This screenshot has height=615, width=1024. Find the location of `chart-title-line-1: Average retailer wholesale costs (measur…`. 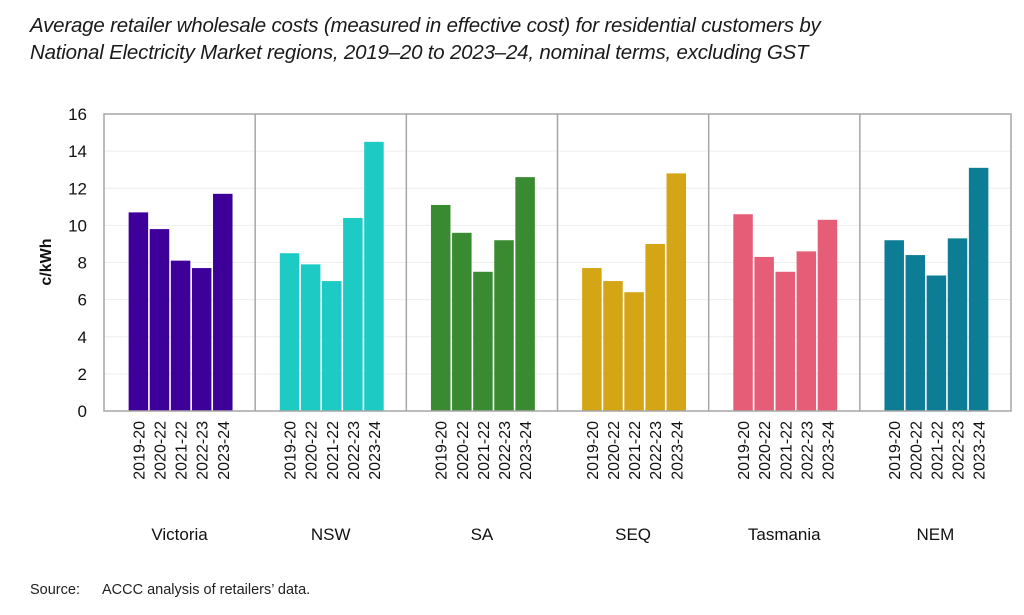

chart-title-line-1: Average retailer wholesale costs (measur… is located at coordinates (425, 25).